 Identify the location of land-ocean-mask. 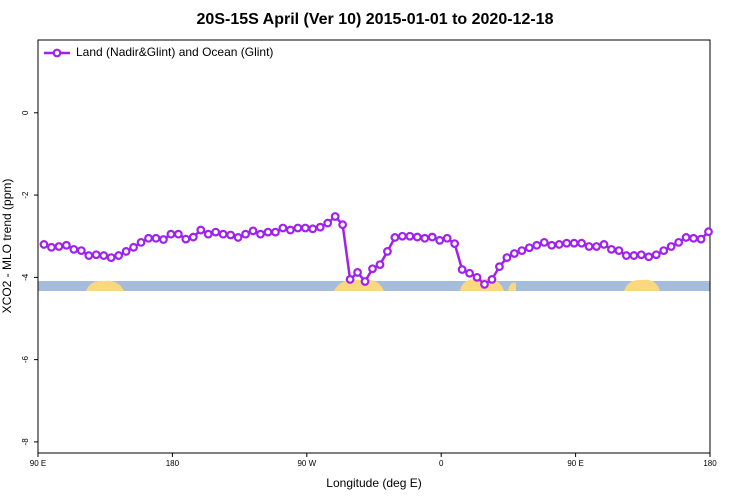
(374, 284).